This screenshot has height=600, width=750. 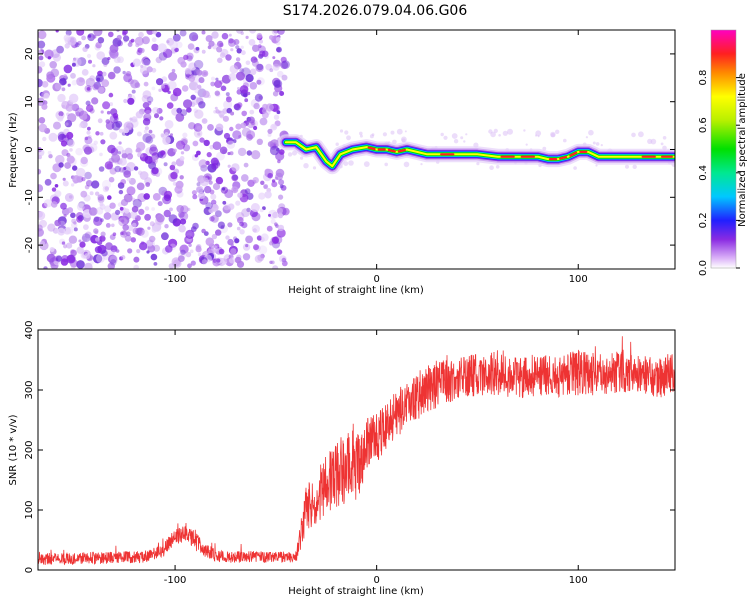 I want to click on spectrogram-y-tick-label: -20, so click(x=29, y=245).